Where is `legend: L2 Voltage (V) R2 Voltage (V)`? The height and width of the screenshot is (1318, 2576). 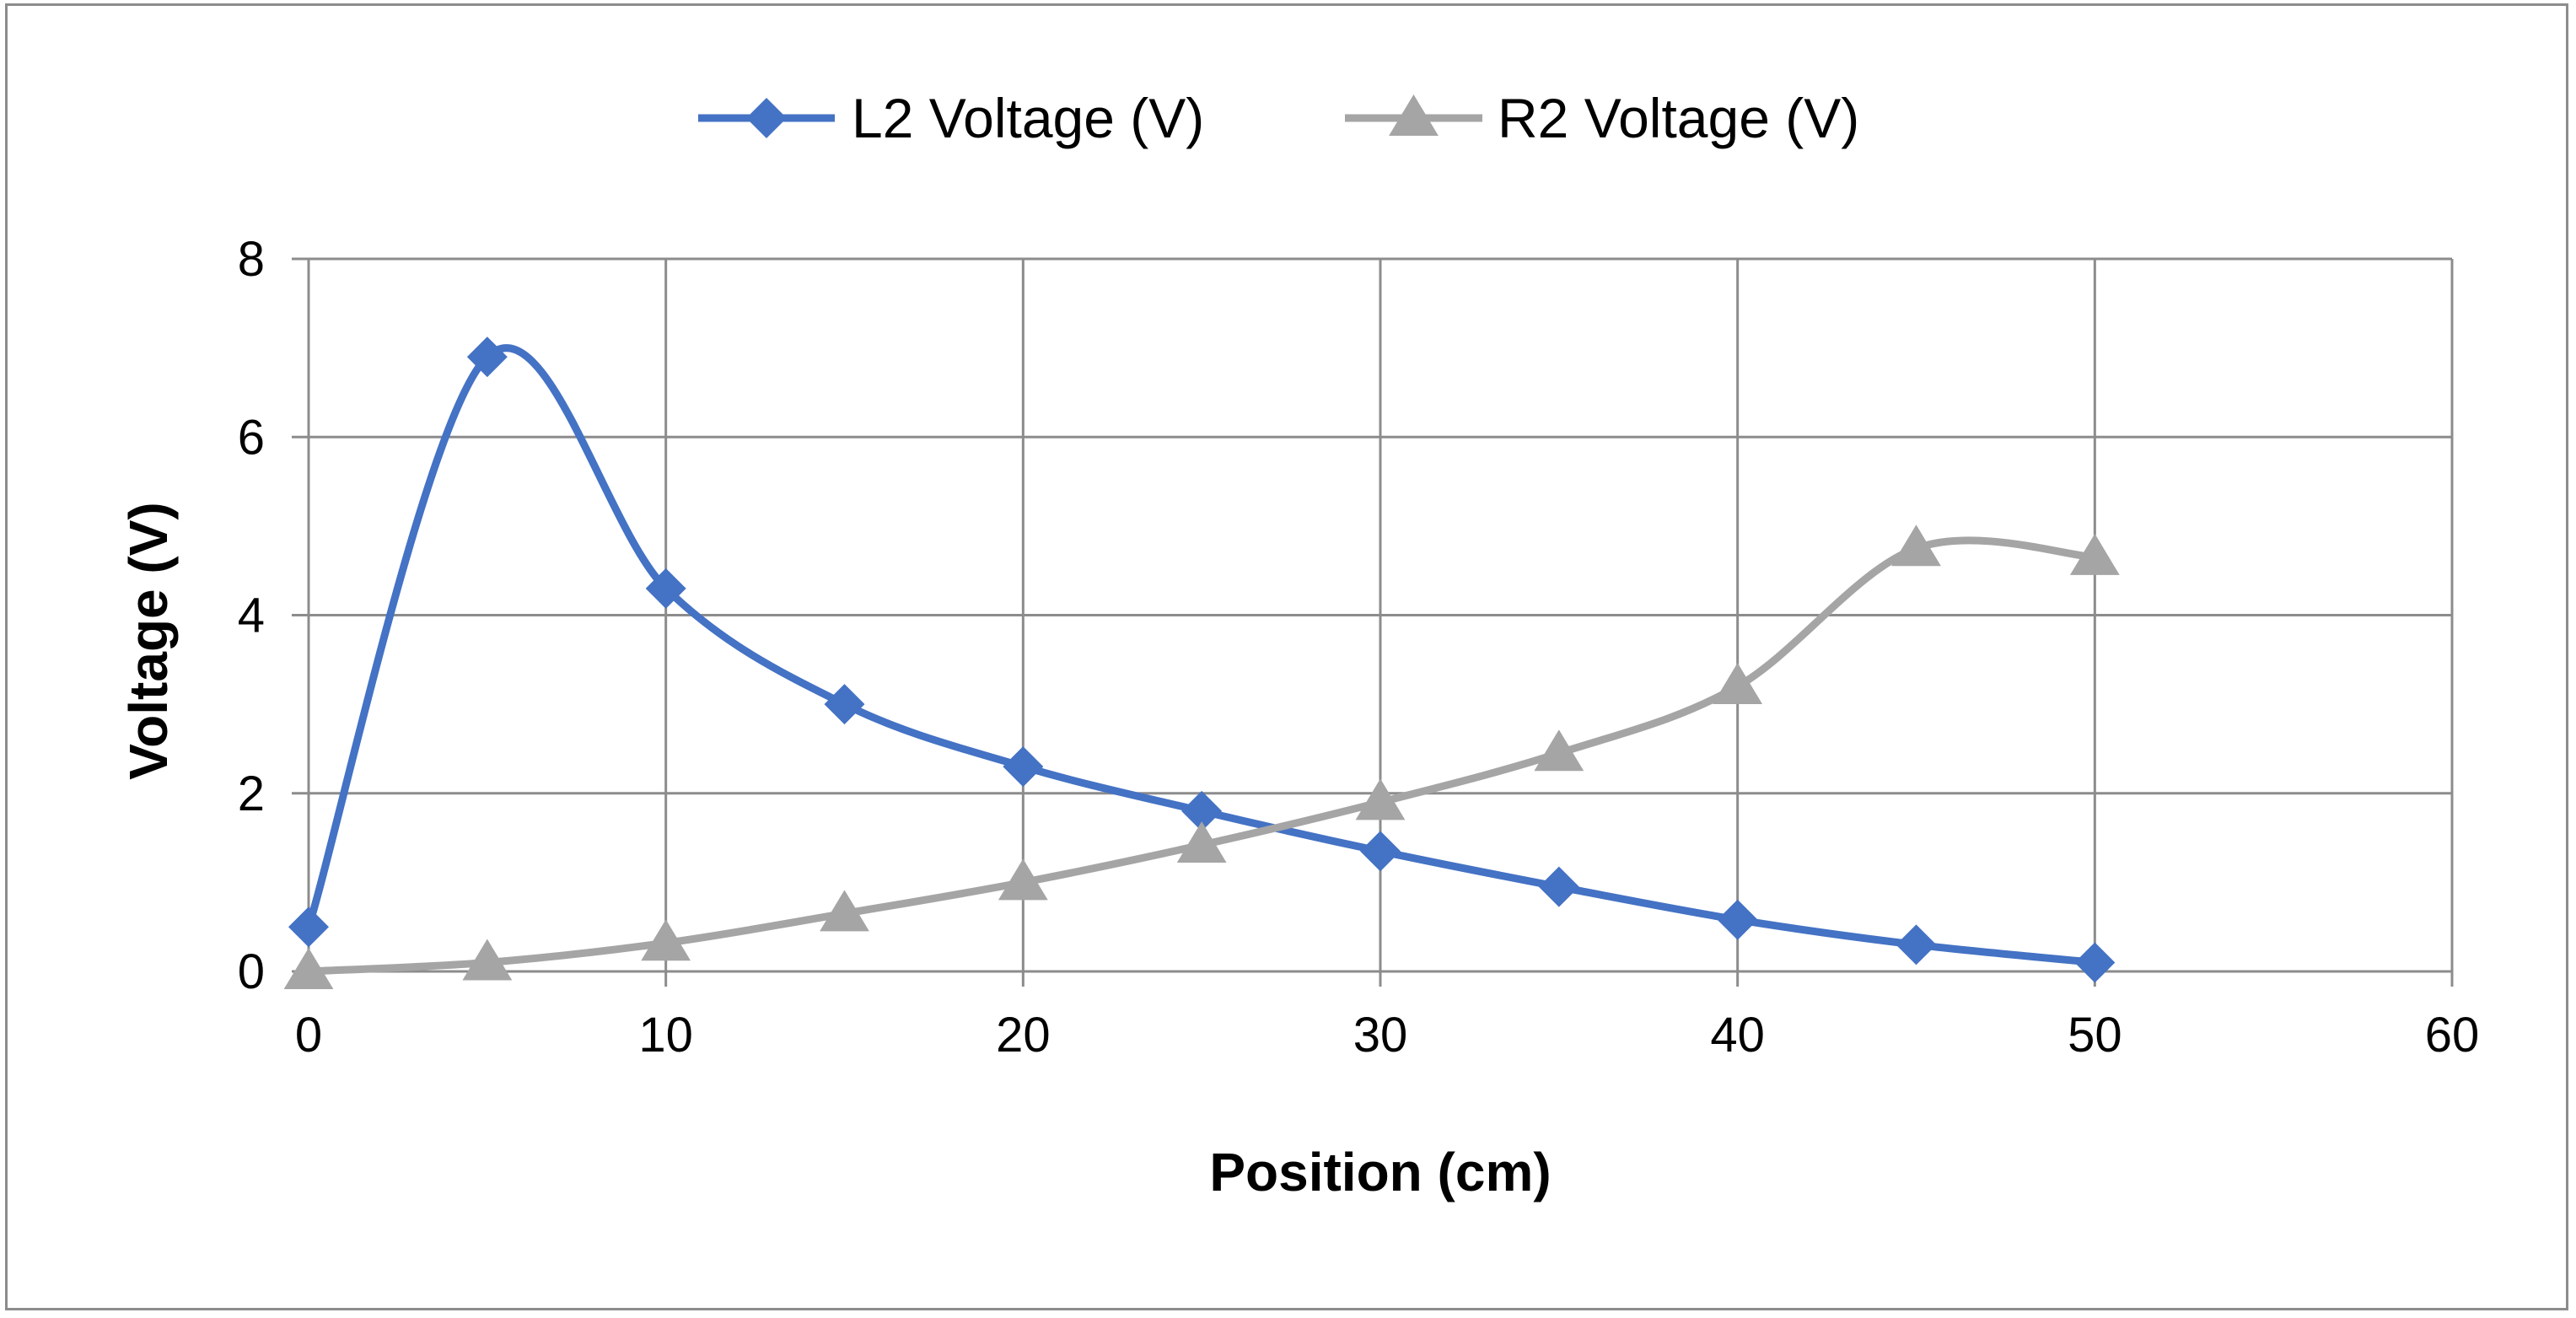
legend: L2 Voltage (V) R2 Voltage (V) is located at coordinates (1278, 118).